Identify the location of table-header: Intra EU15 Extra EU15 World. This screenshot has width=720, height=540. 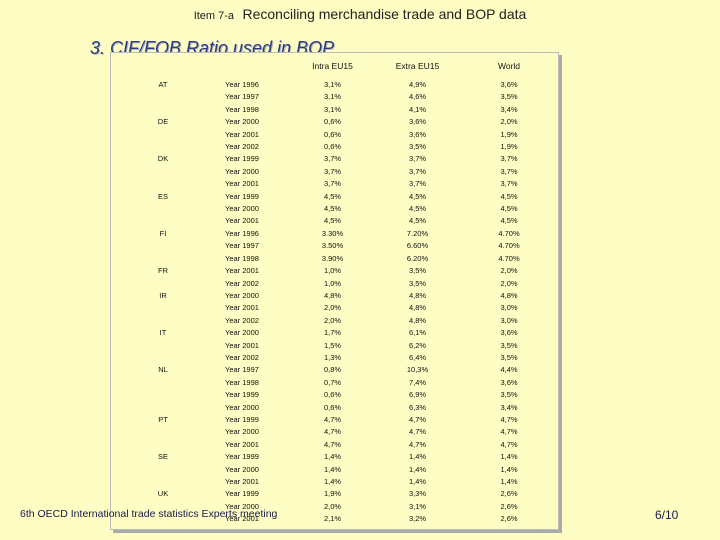
(334, 66).